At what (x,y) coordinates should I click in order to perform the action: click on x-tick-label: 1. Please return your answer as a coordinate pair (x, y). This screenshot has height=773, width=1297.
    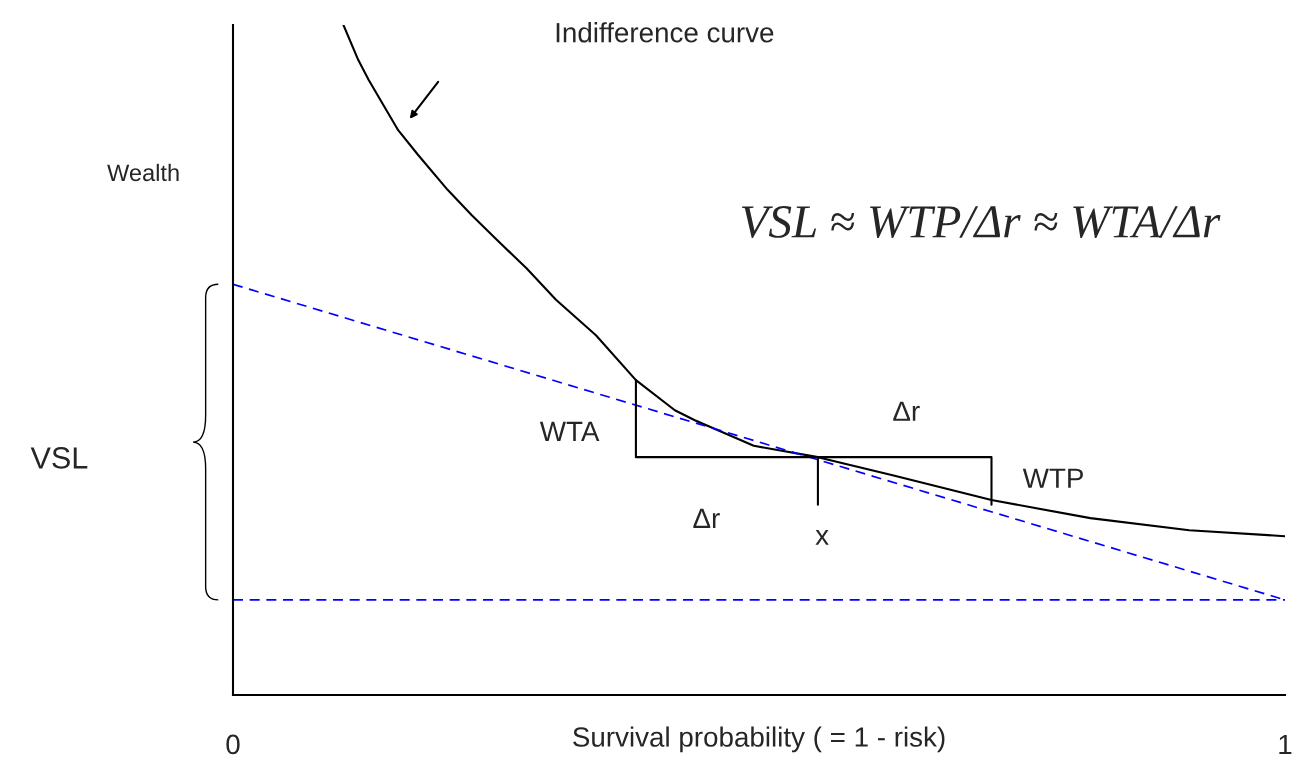
    Looking at the image, I should click on (1285, 744).